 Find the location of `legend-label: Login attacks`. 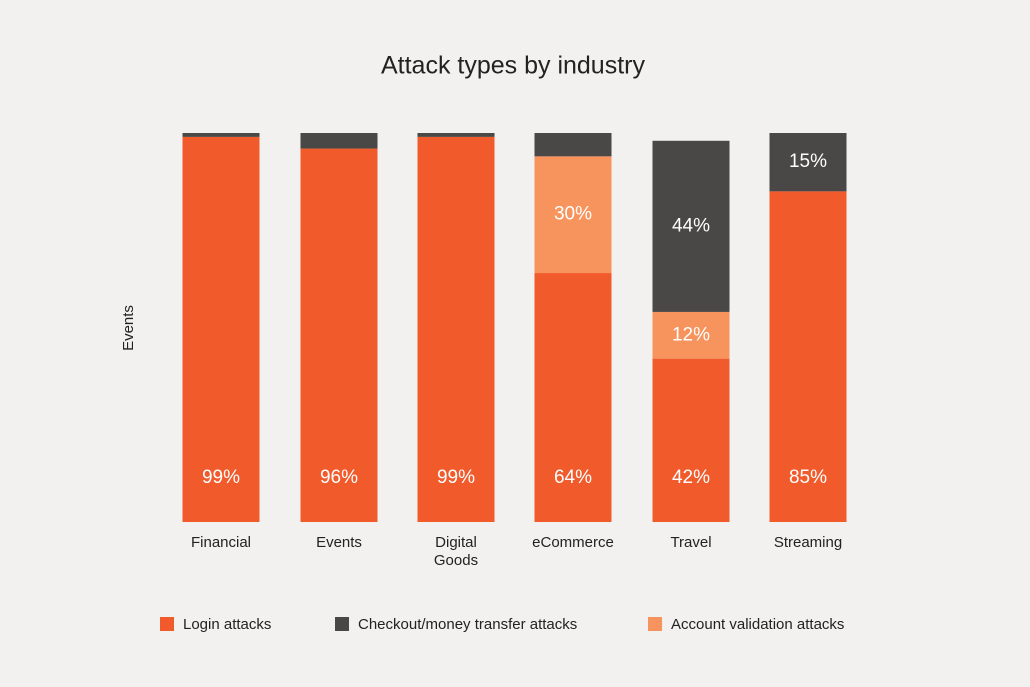

legend-label: Login attacks is located at coordinates (227, 624).